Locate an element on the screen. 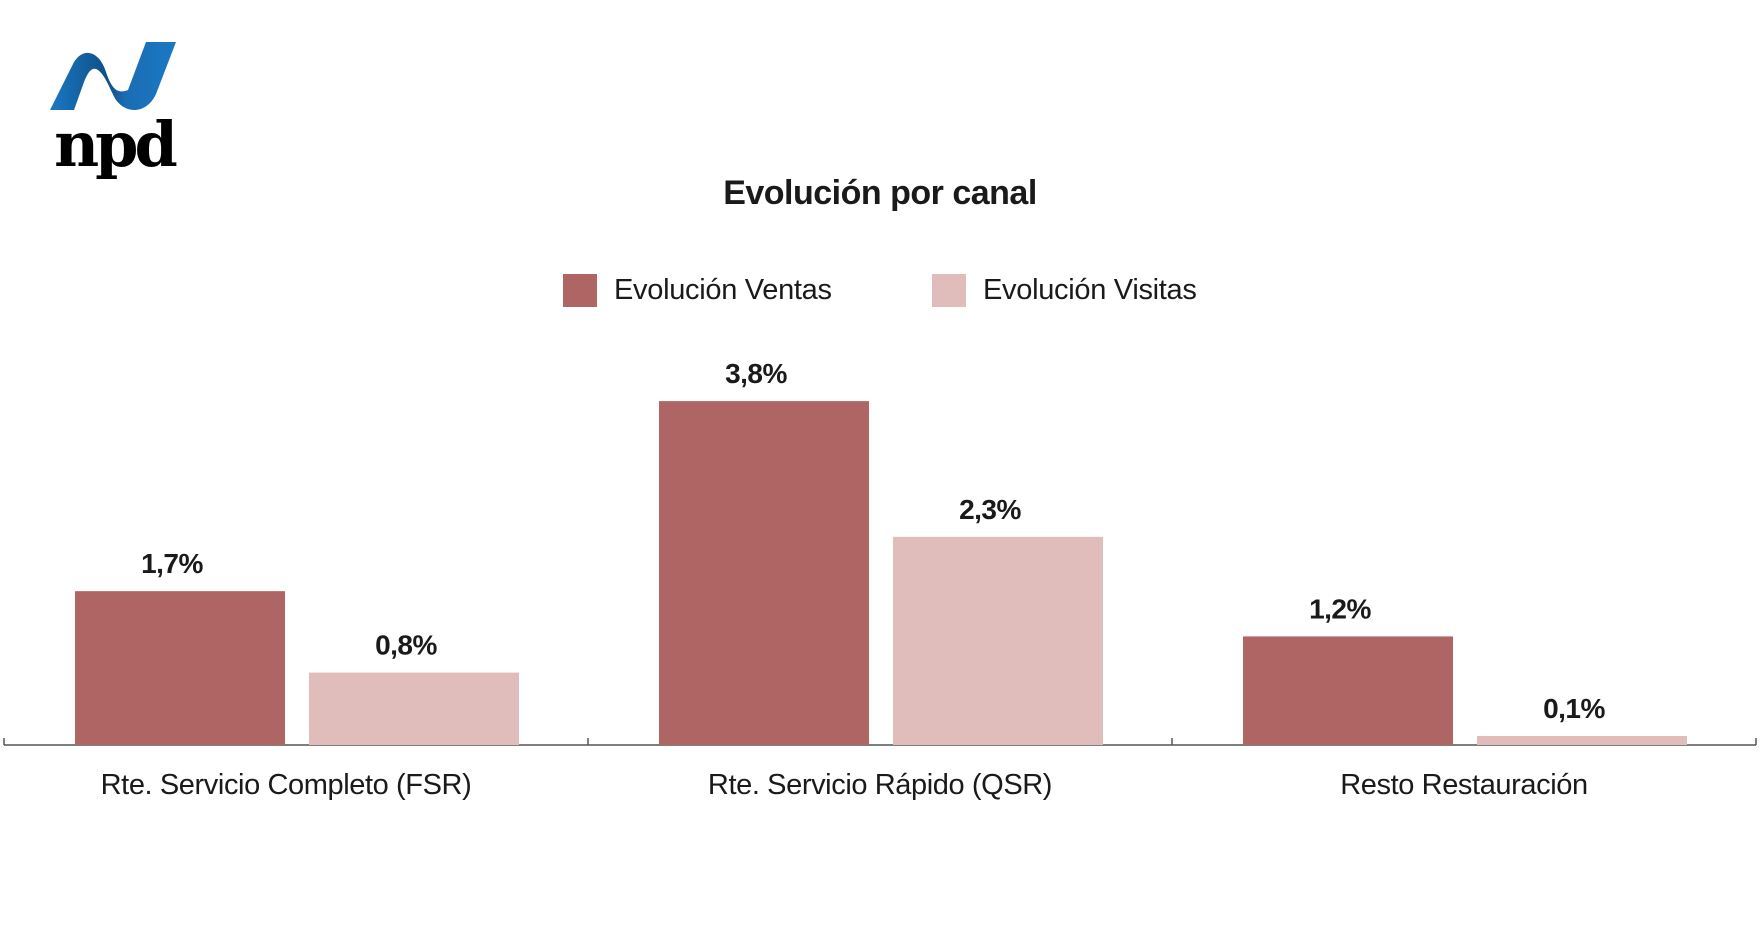 Image resolution: width=1760 pixels, height=952 pixels. logo-text: npd is located at coordinates (115, 144).